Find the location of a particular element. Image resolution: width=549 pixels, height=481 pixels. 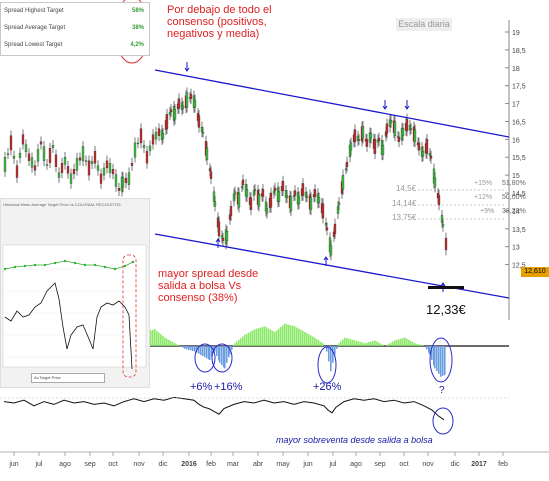

time-axis-tick-label: 2016 is located at coordinates (189, 464).